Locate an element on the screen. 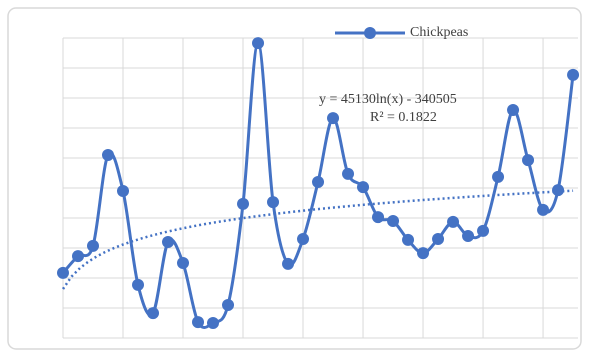 The image size is (590, 358). trendline-equation: y = 45130ln(x) - 340505 is located at coordinates (388, 99).